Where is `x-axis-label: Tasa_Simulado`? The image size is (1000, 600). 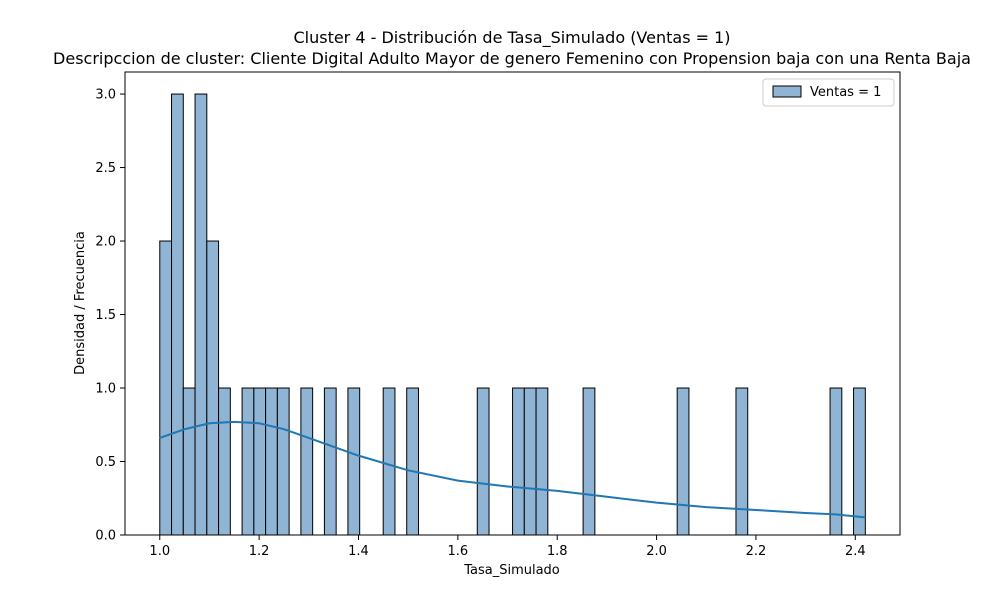 x-axis-label: Tasa_Simulado is located at coordinates (511, 570).